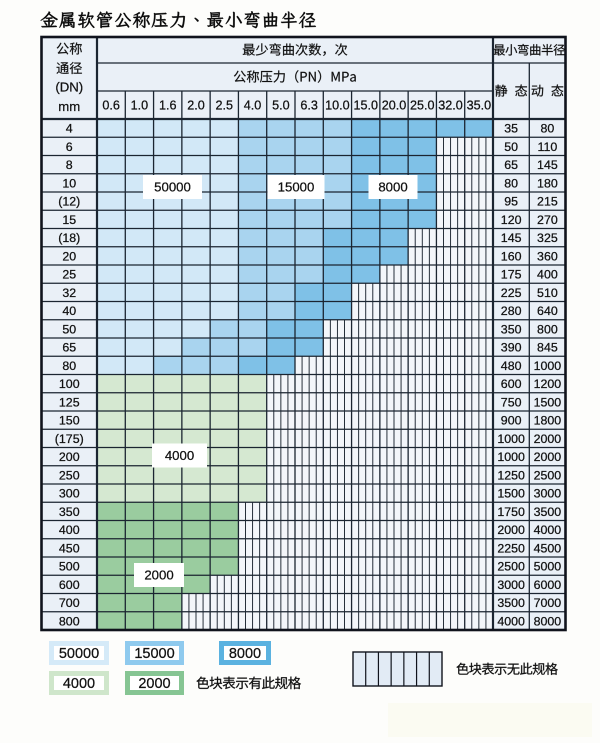 This screenshot has width=600, height=743. What do you see at coordinates (511, 202) in the screenshot?
I see `svg-text: 95` at bounding box center [511, 202].